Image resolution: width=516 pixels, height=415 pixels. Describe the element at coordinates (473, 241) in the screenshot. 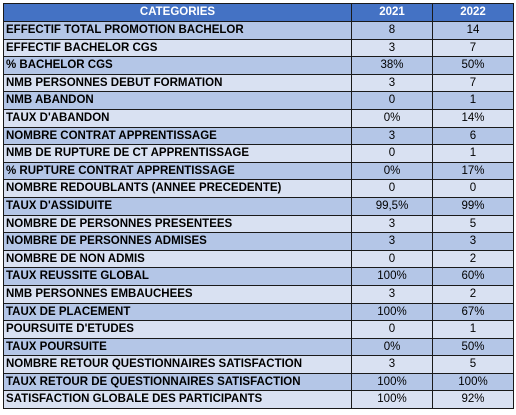

I see `value-2022-cell: 3` at that location.